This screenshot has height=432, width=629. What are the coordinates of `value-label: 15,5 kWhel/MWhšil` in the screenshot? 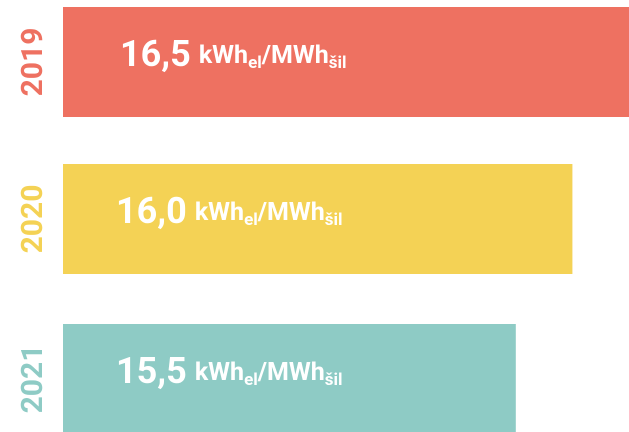 It's located at (229, 371).